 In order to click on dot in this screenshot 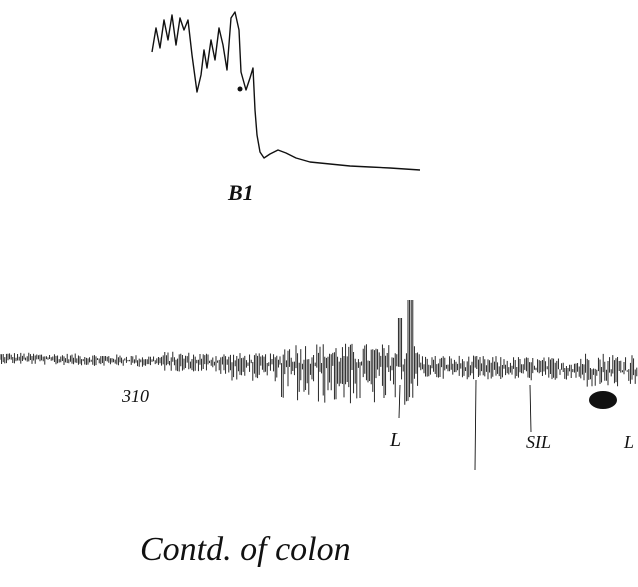, I will do `click(240, 89)`.